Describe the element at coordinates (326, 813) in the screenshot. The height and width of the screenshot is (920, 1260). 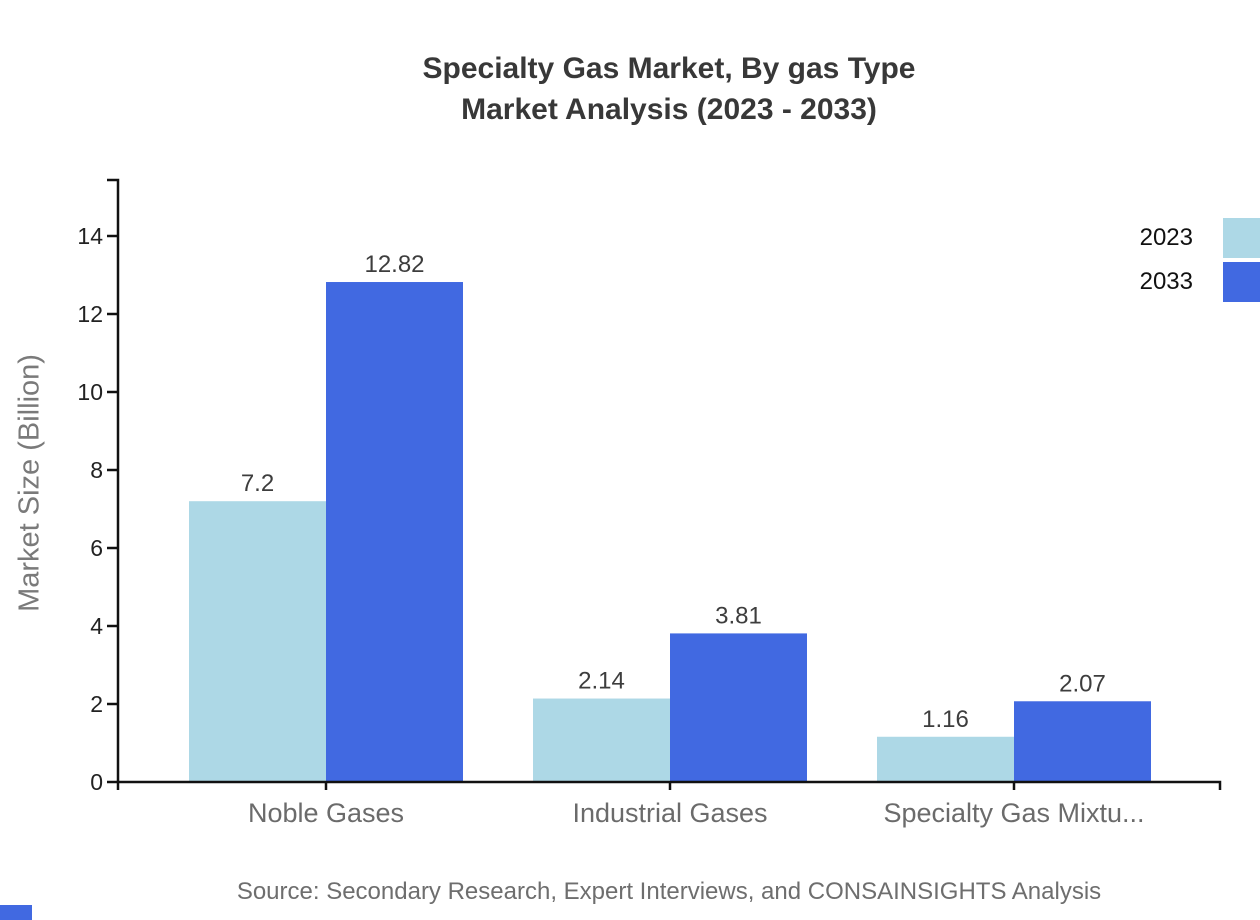
I see `x-category-label: Noble Gases` at that location.